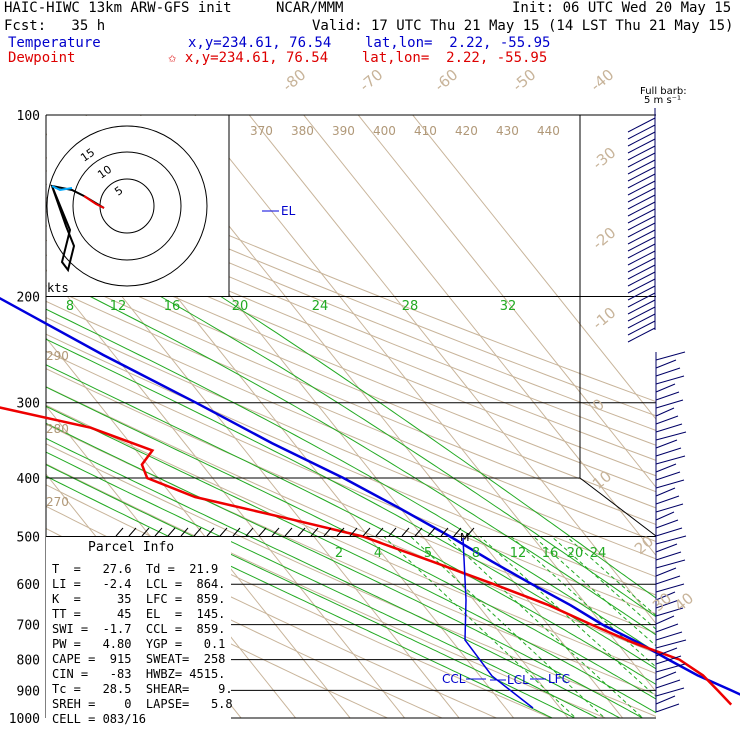 This screenshot has height=740, width=740. Describe the element at coordinates (58, 288) in the screenshot. I see `hodograph-units-label: kts` at that location.